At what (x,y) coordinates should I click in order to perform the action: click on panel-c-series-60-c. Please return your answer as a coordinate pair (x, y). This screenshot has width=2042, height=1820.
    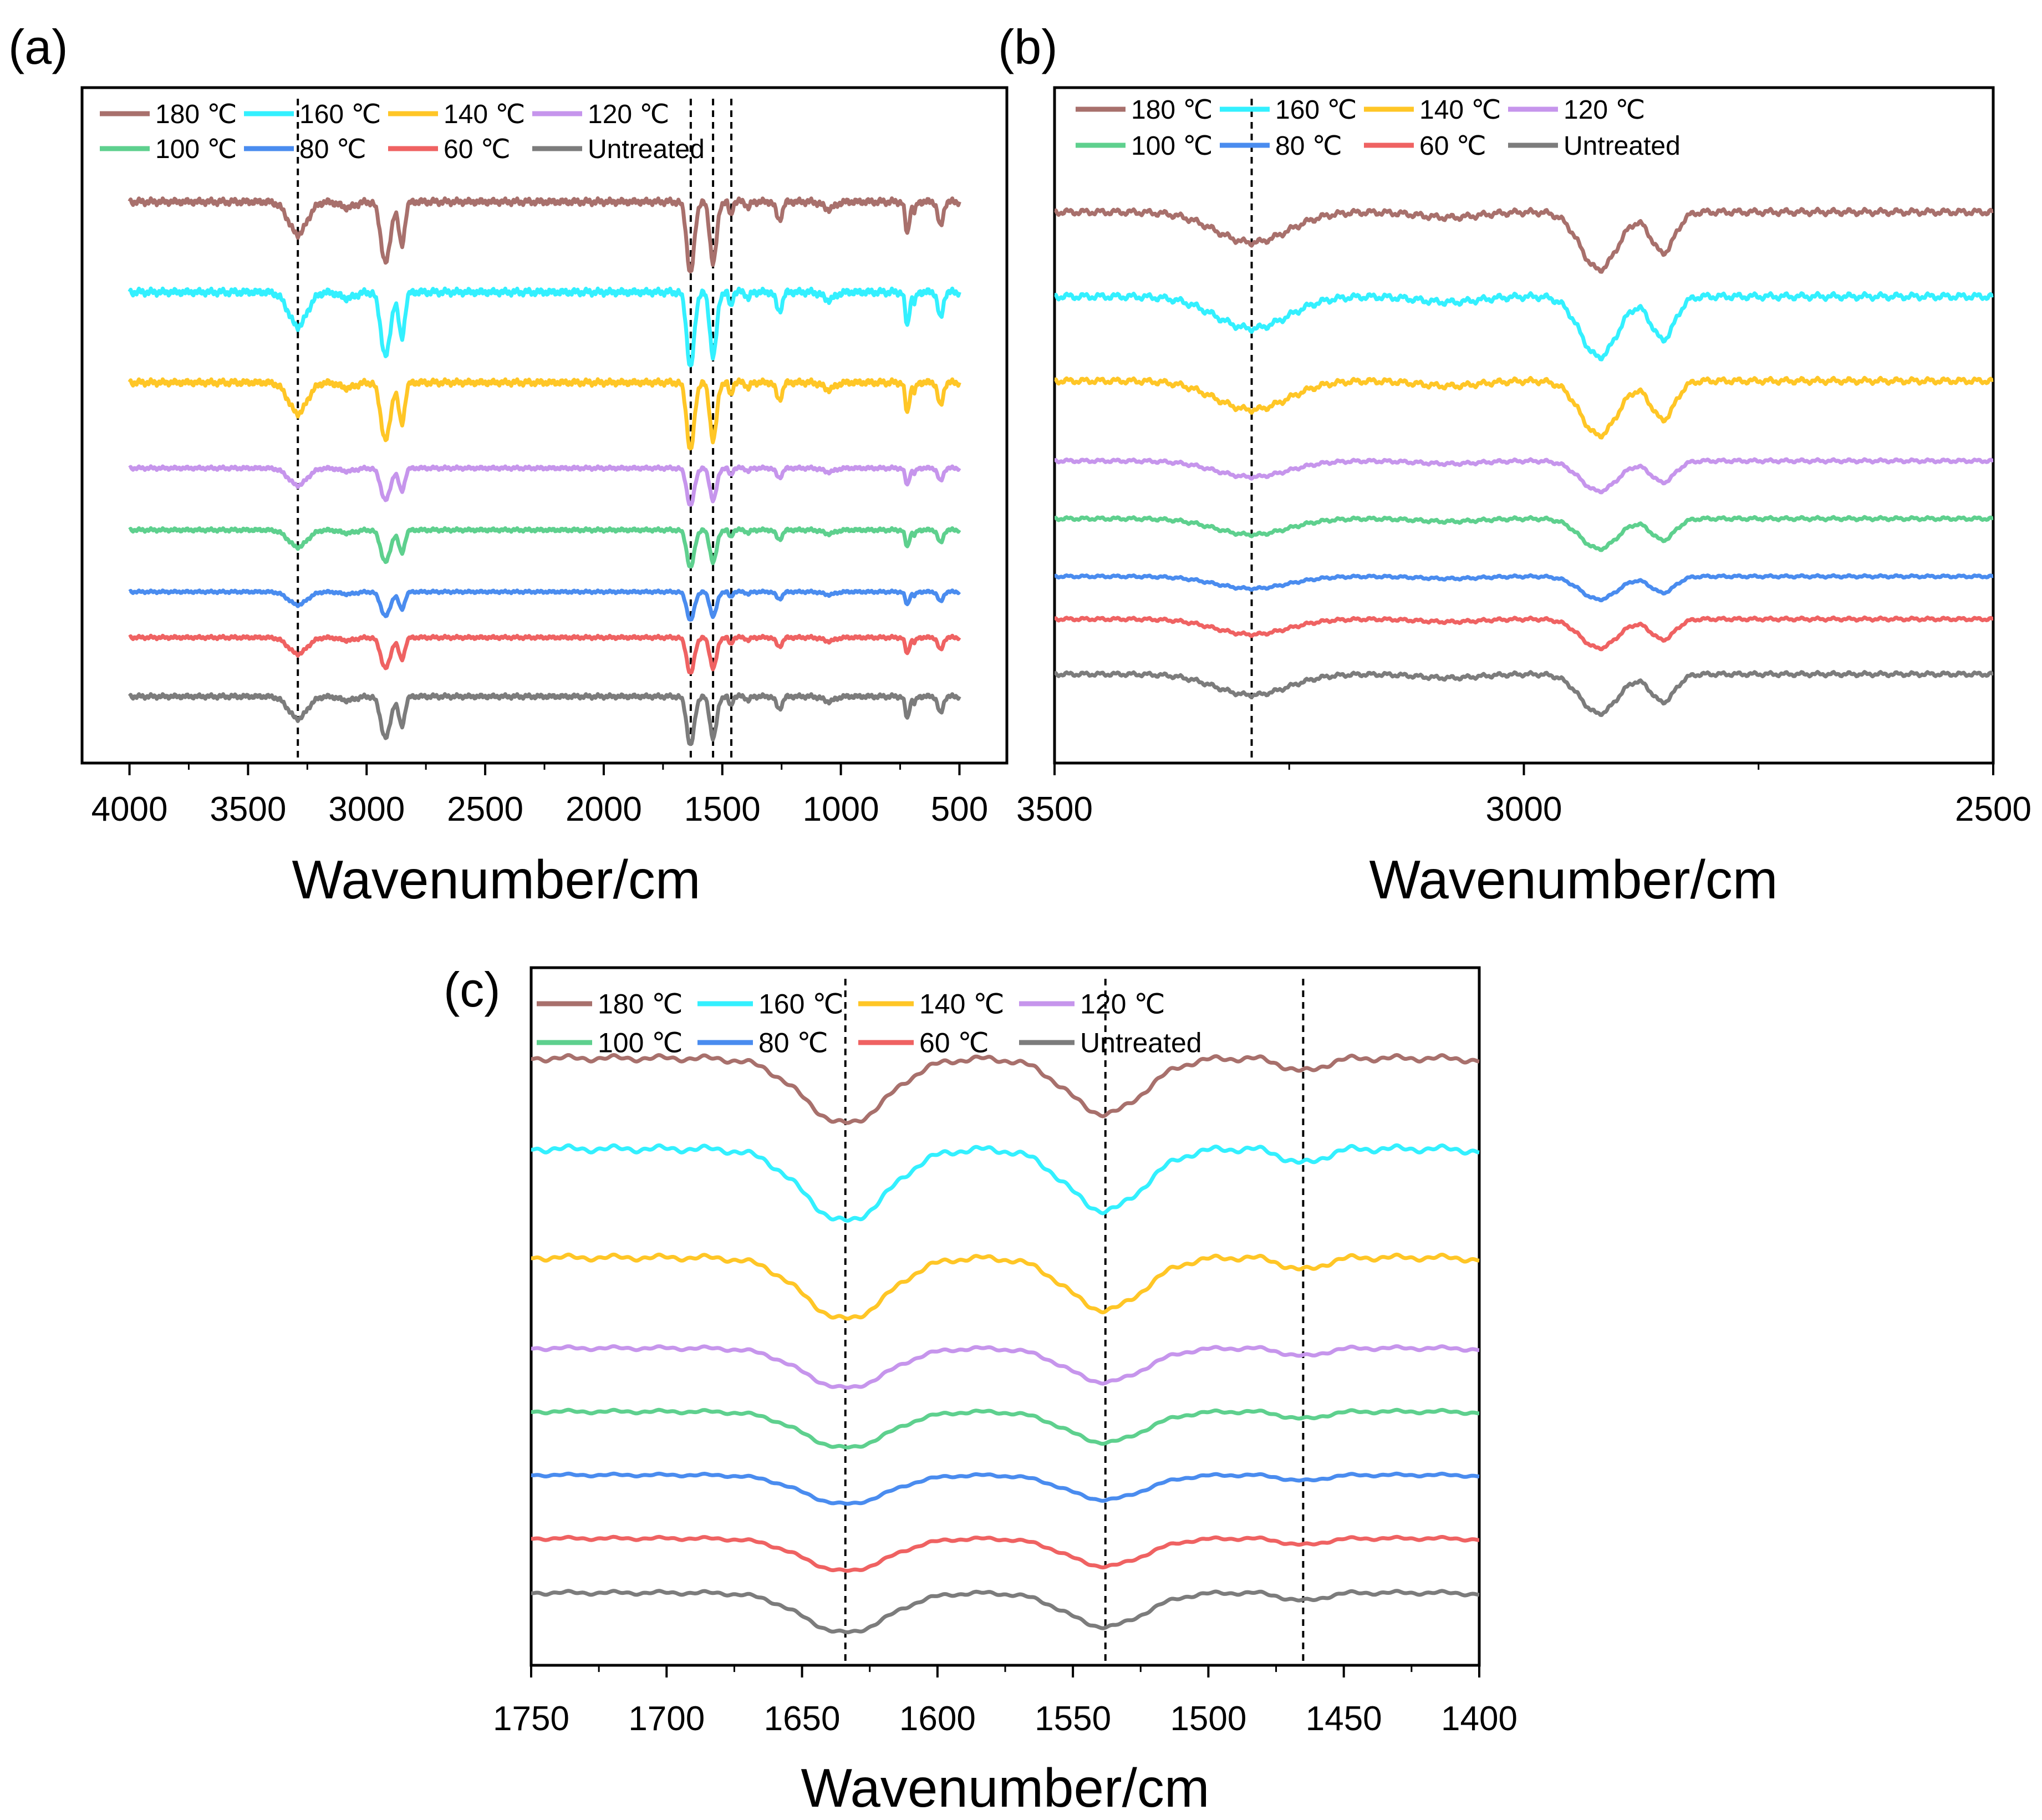
    Looking at the image, I should click on (1005, 1553).